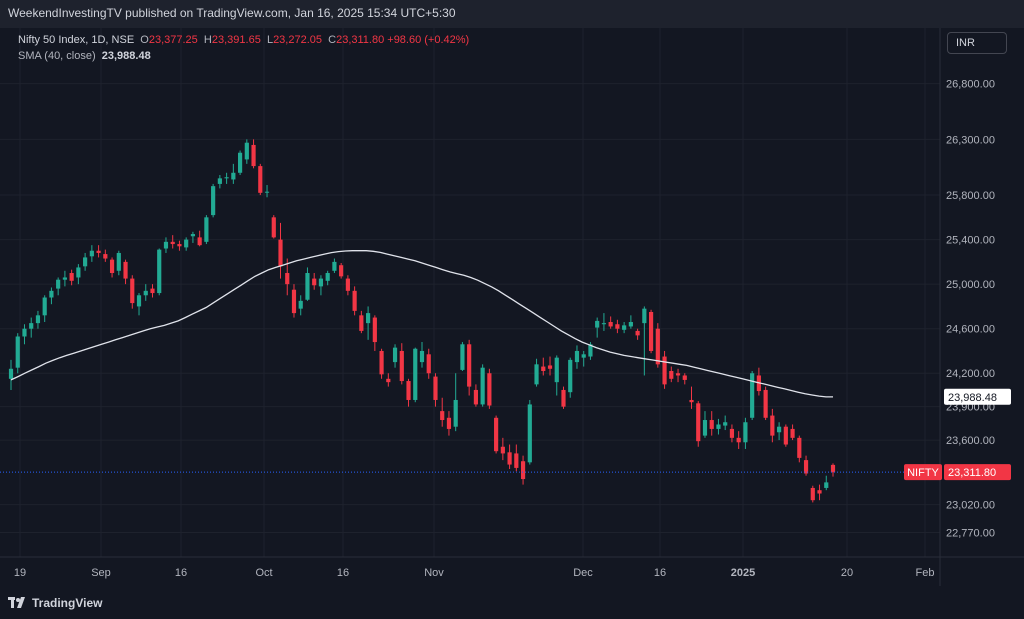  Describe the element at coordinates (743, 573) in the screenshot. I see `time-tick-label: 2025` at that location.